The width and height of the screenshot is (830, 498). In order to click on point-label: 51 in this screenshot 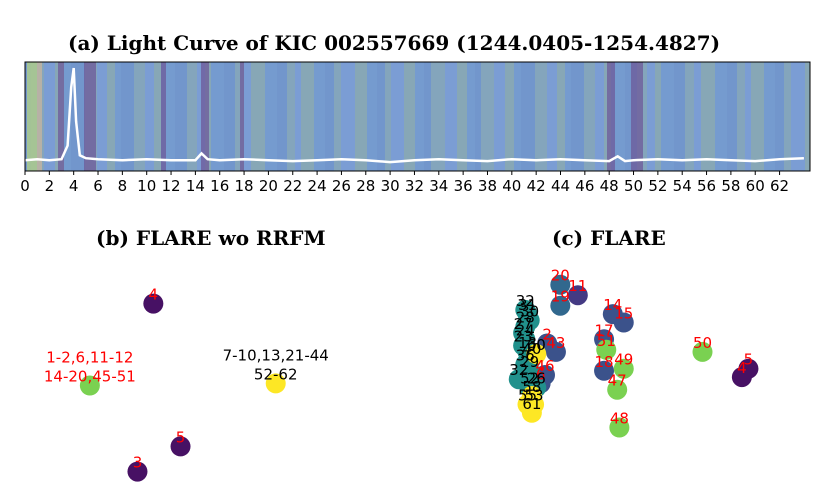, I will do `click(606, 341)`.